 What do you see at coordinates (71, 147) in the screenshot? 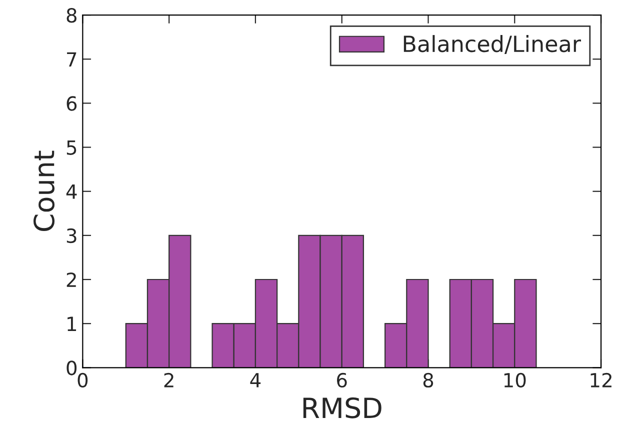
I see `y-tick-label: 5` at bounding box center [71, 147].